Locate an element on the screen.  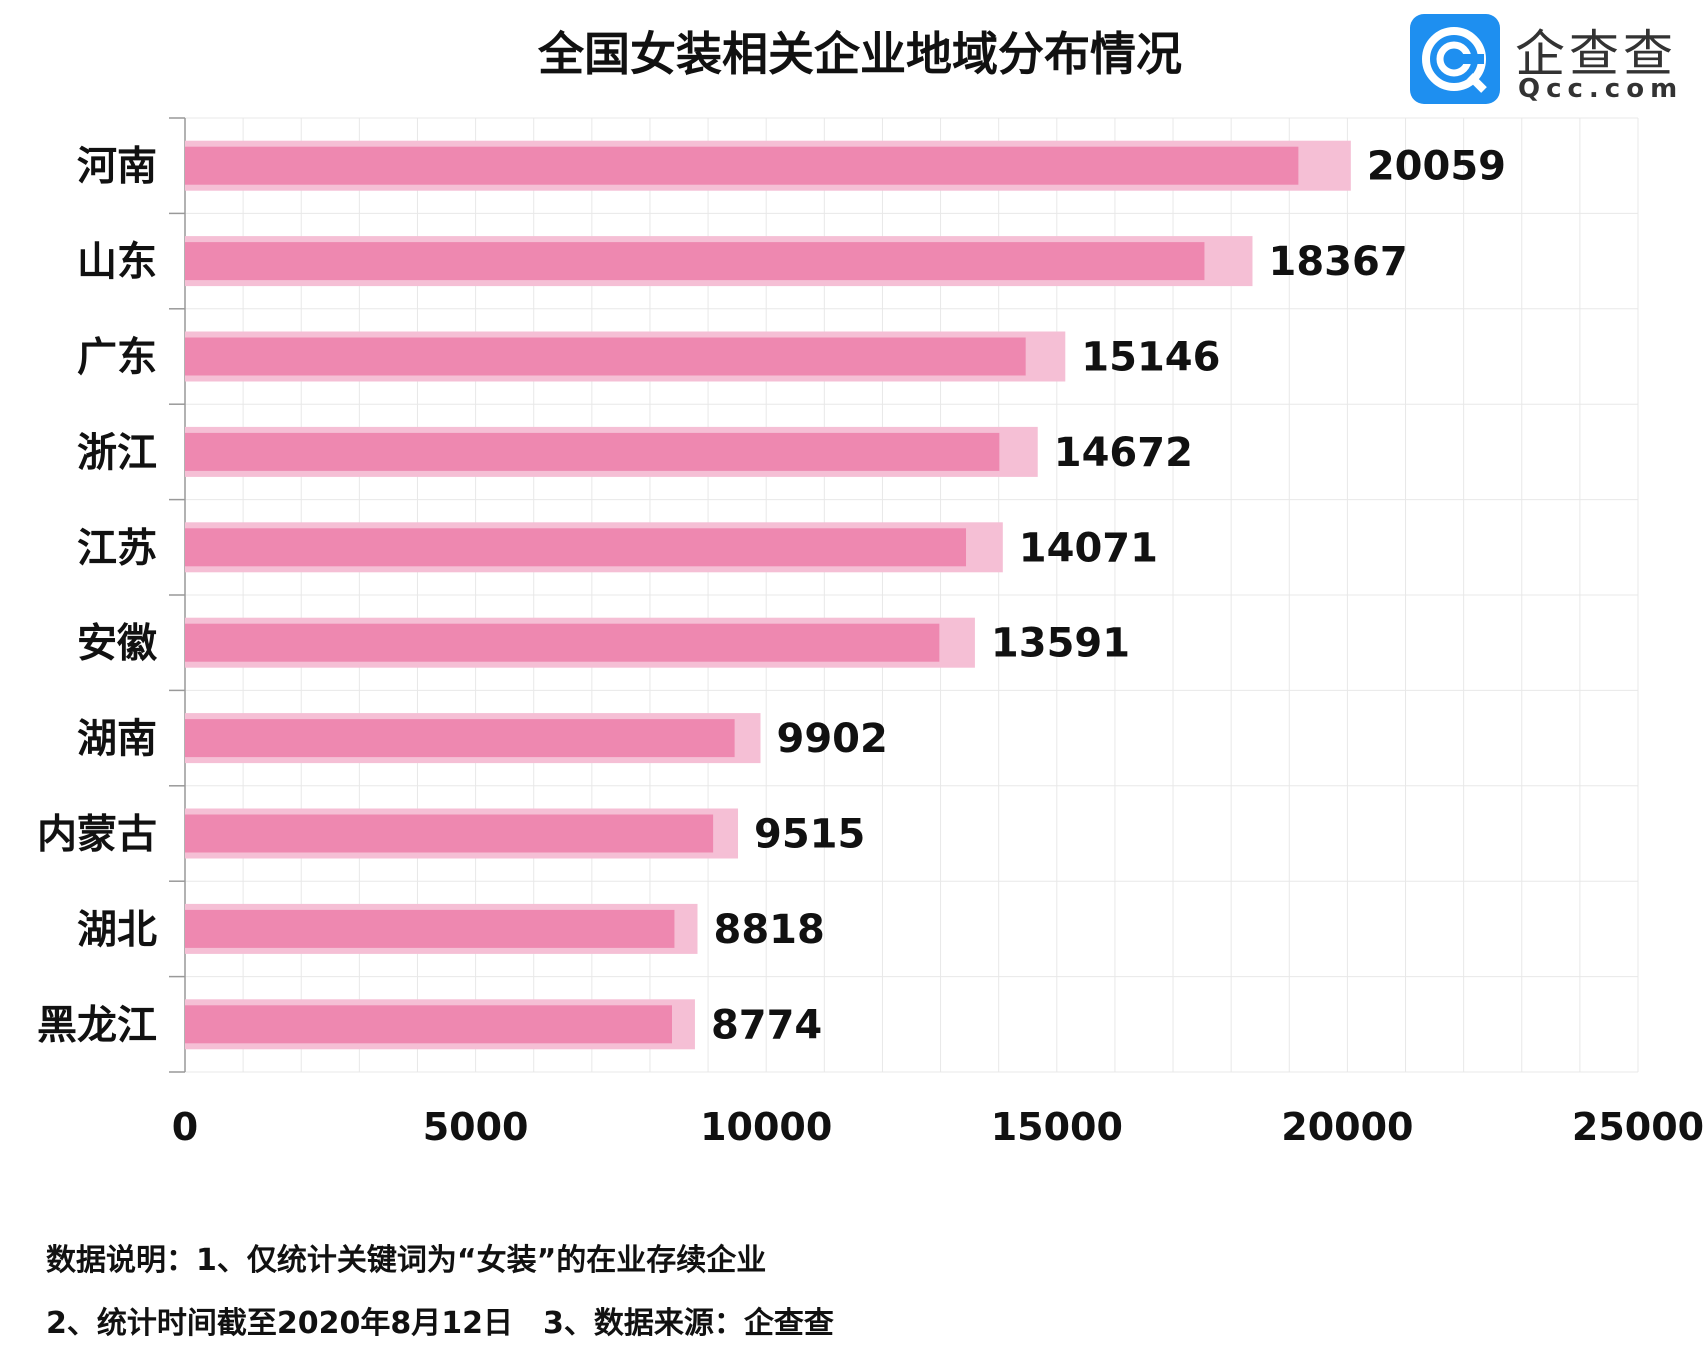
x-tick-label: 0 is located at coordinates (185, 1127).